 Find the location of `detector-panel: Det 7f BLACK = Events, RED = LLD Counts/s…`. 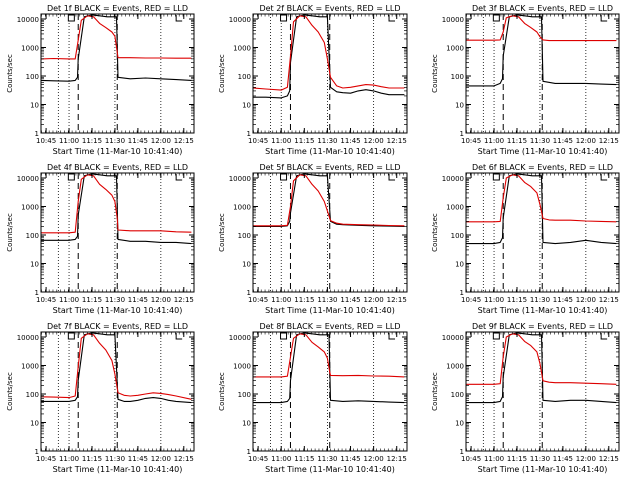

detector-panel: Det 7f BLACK = Events, RED = LLD Counts/s… is located at coordinates (100, 398).